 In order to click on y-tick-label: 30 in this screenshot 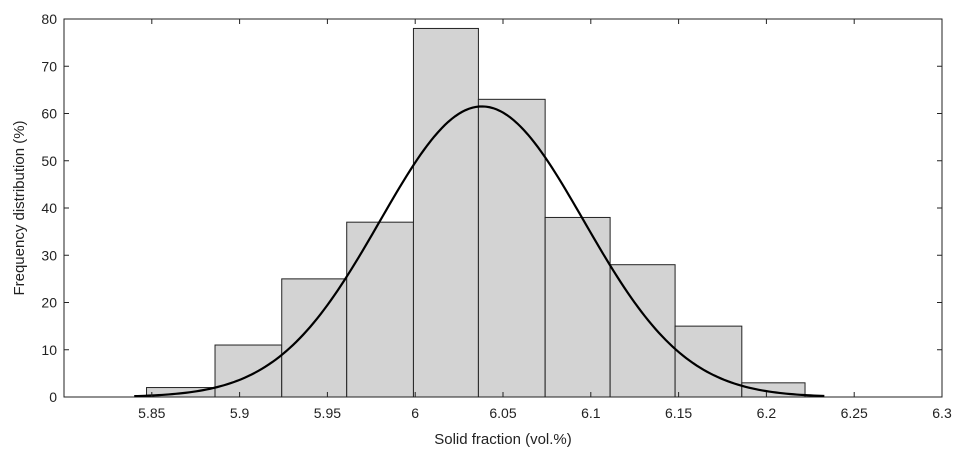, I will do `click(49, 255)`.